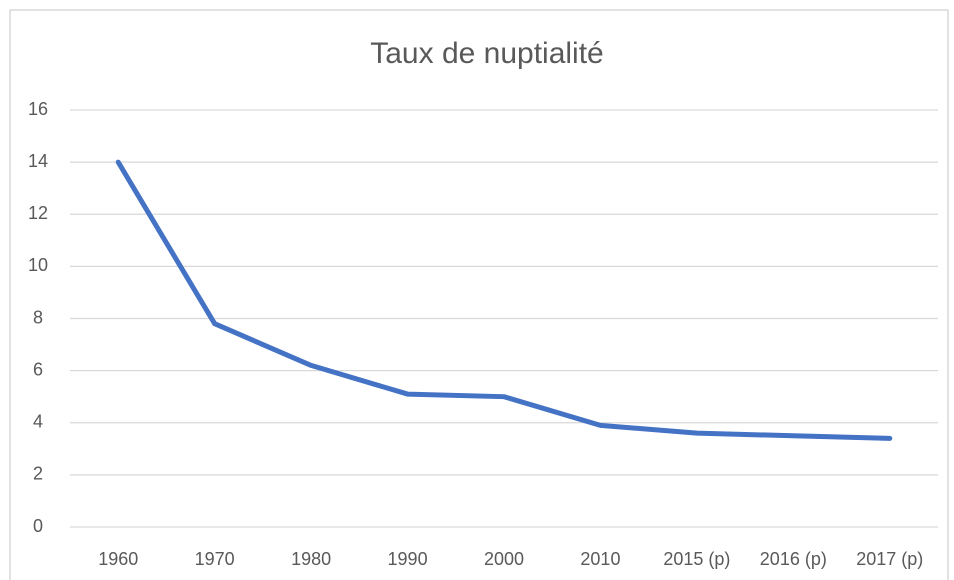 This screenshot has height=580, width=954. I want to click on y-tick-label: 0, so click(38, 526).